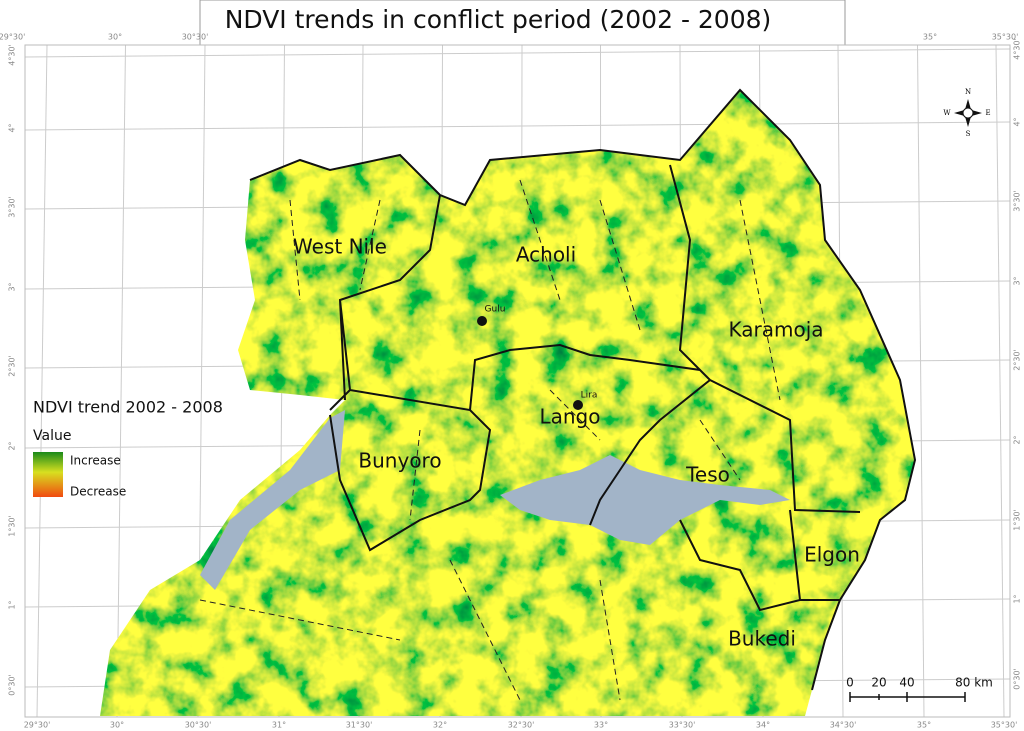  Describe the element at coordinates (359, 725) in the screenshot. I see `graticule-label: 31°30'` at that location.